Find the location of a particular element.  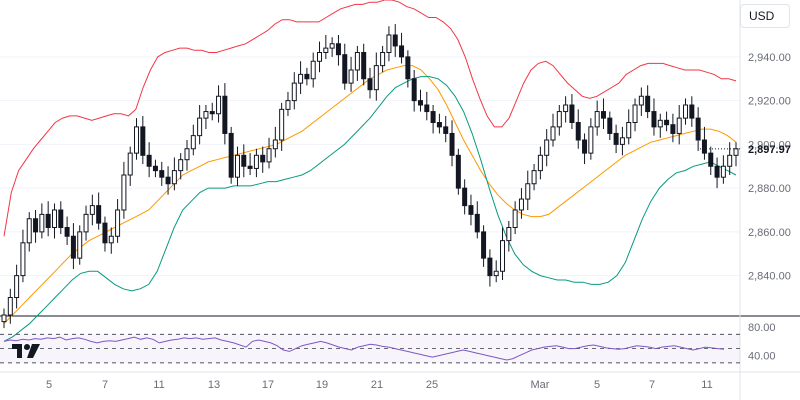

x-tick-label: 21 is located at coordinates (377, 385).